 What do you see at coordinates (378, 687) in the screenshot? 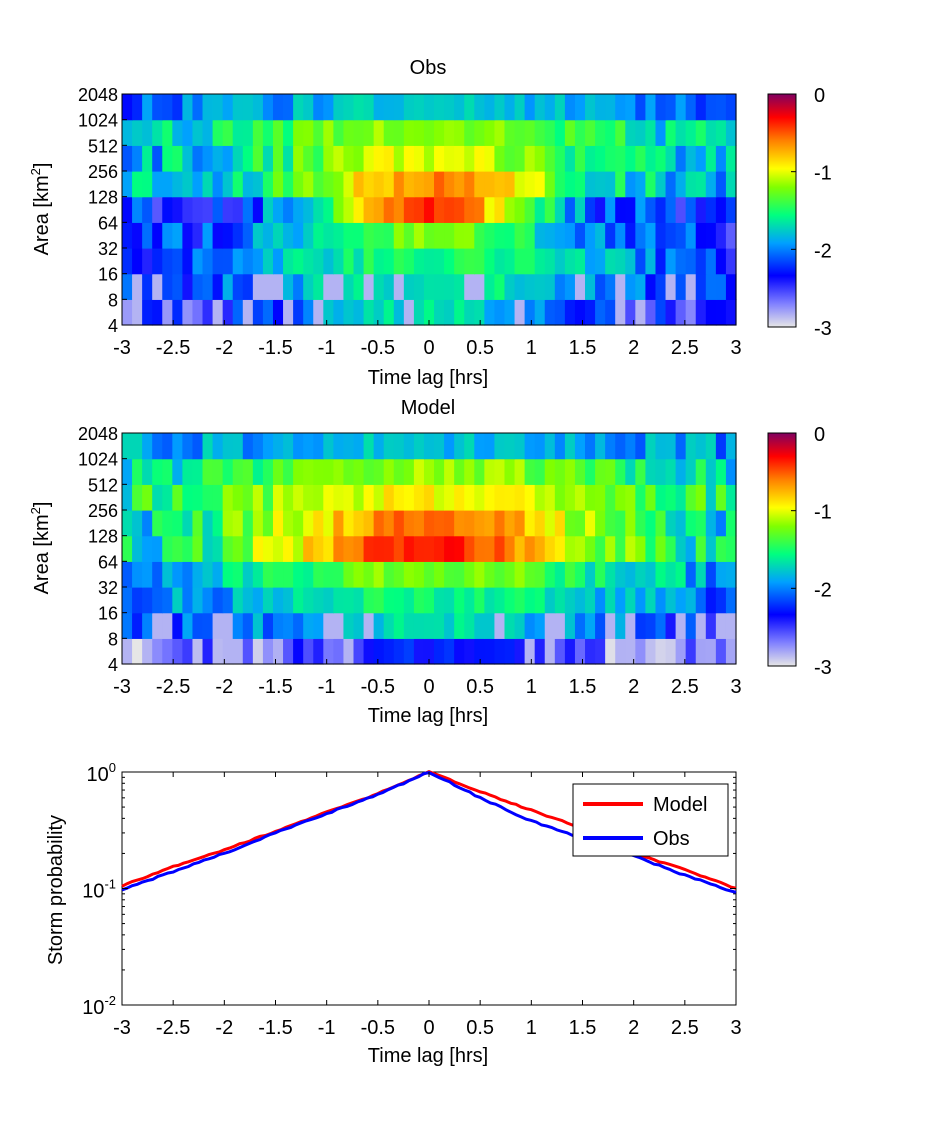
I see `xtick-label: -0.5` at bounding box center [378, 687].